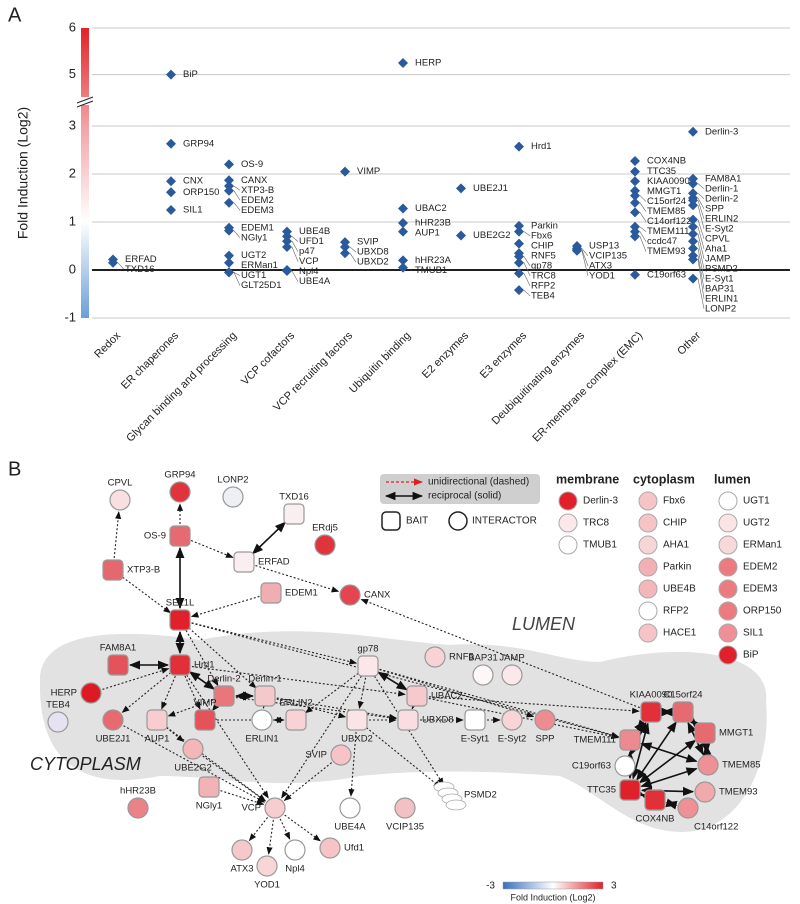 This screenshot has width=800, height=904. I want to click on y-tick-label: 5, so click(72, 73).